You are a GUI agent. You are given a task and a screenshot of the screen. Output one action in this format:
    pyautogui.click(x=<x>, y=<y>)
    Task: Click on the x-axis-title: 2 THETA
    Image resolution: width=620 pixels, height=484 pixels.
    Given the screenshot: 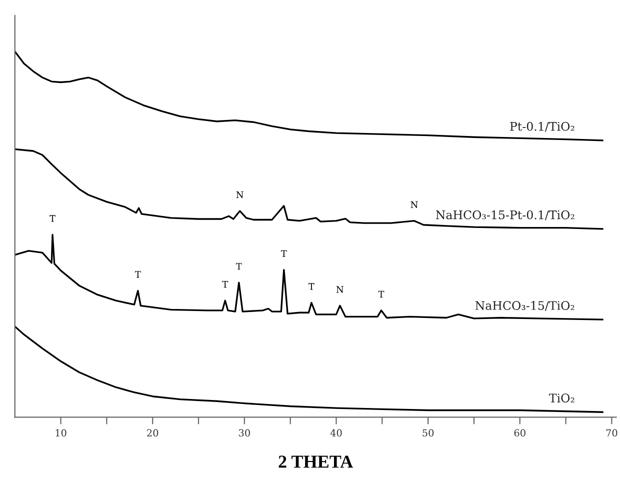 What is the action you would take?
    pyautogui.click(x=315, y=462)
    